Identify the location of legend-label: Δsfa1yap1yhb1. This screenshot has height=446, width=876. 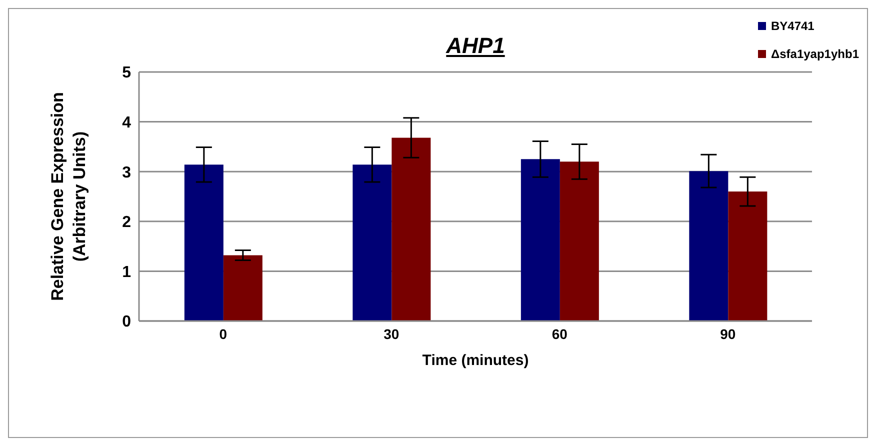
(814, 54).